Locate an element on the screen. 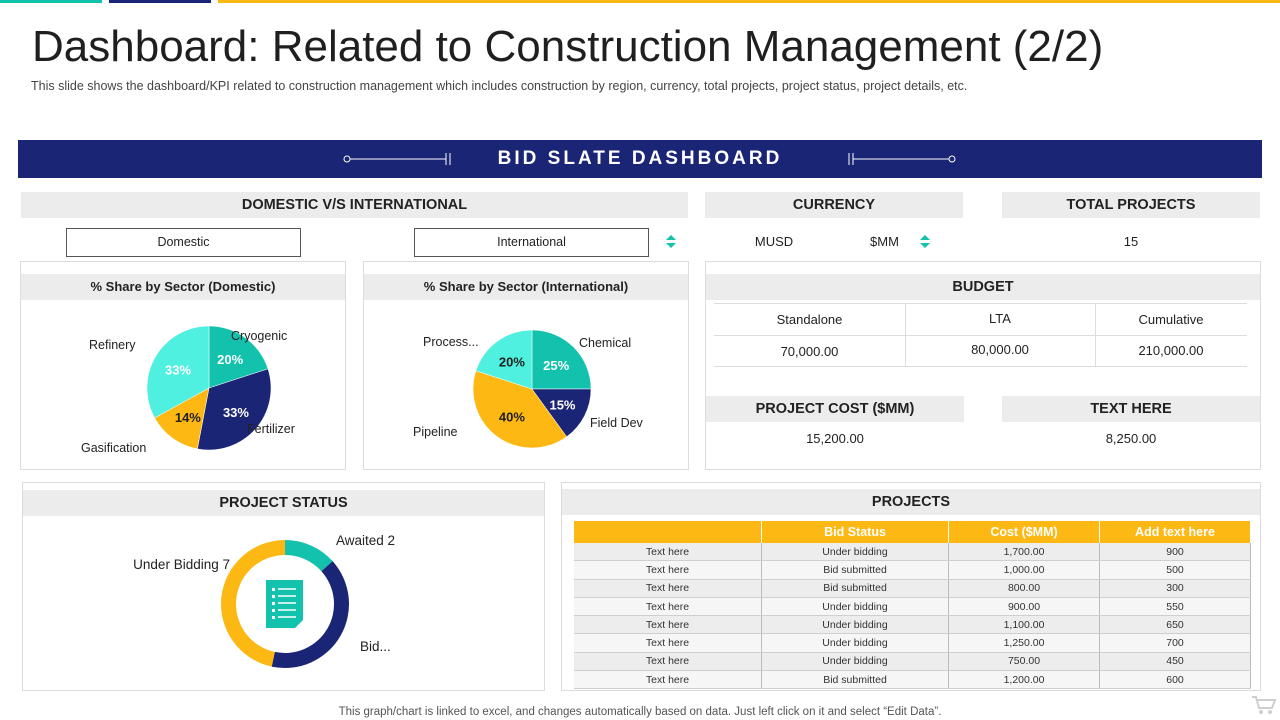  table-row: Text here Under bidding 900.00 550 is located at coordinates (912, 607).